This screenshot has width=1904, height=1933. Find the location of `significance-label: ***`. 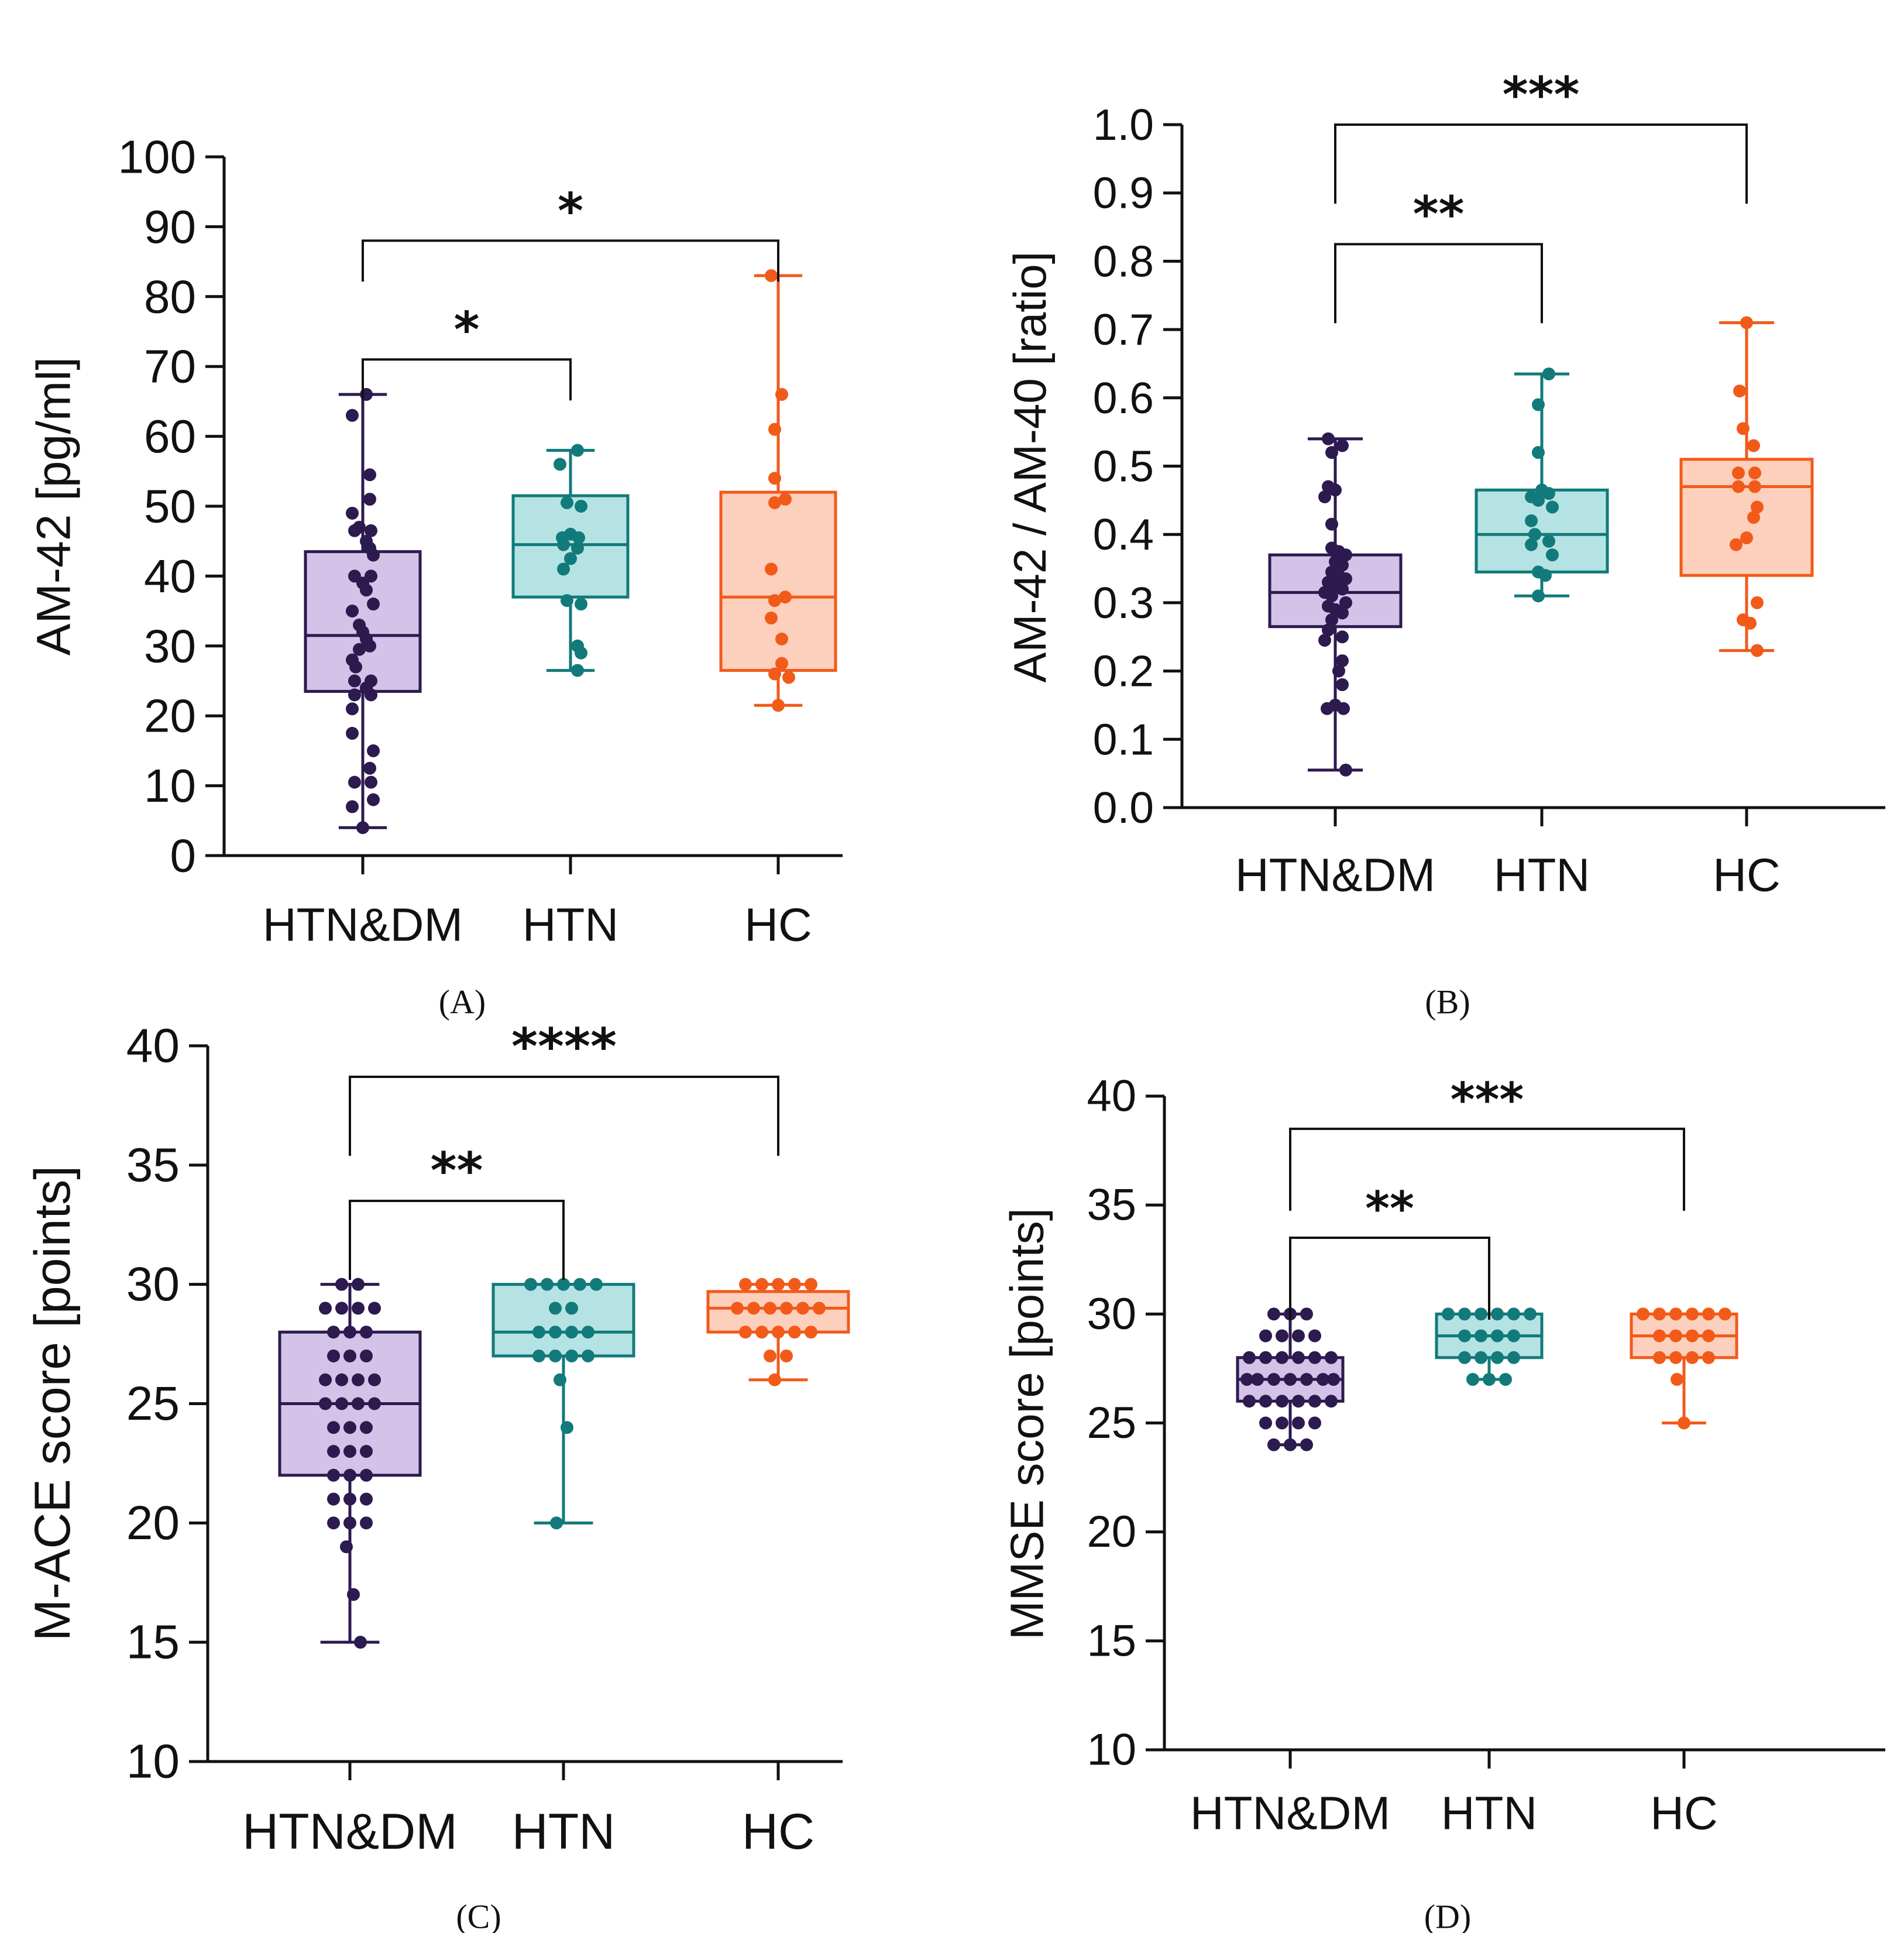

significance-label: *** is located at coordinates (1541, 94).